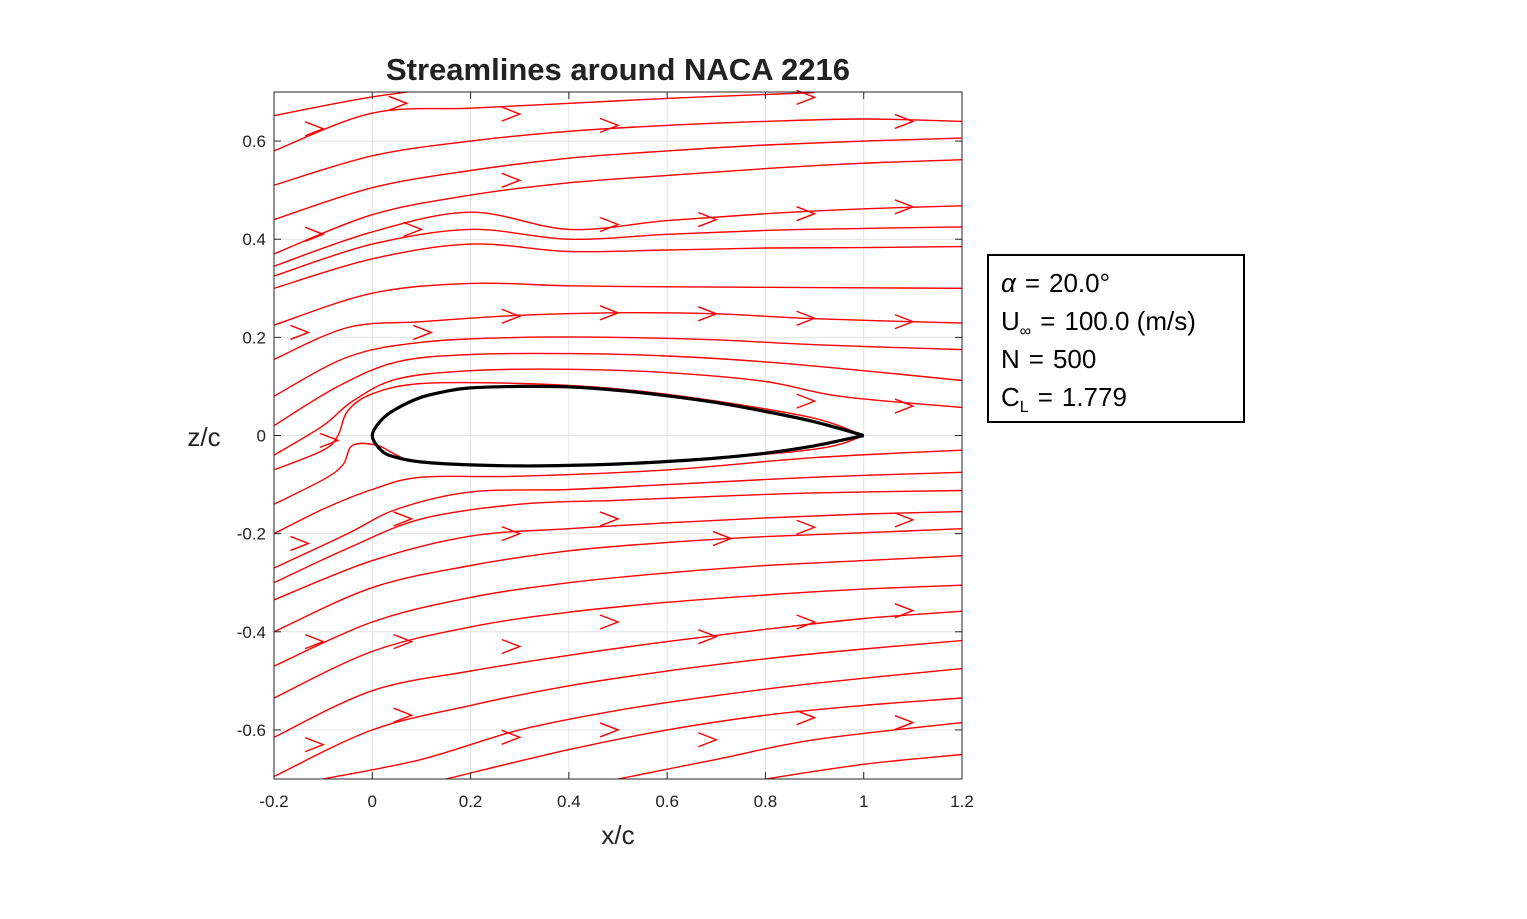 This screenshot has height=919, width=1527. I want to click on y-tick-label-2: -0.2, so click(251, 534).